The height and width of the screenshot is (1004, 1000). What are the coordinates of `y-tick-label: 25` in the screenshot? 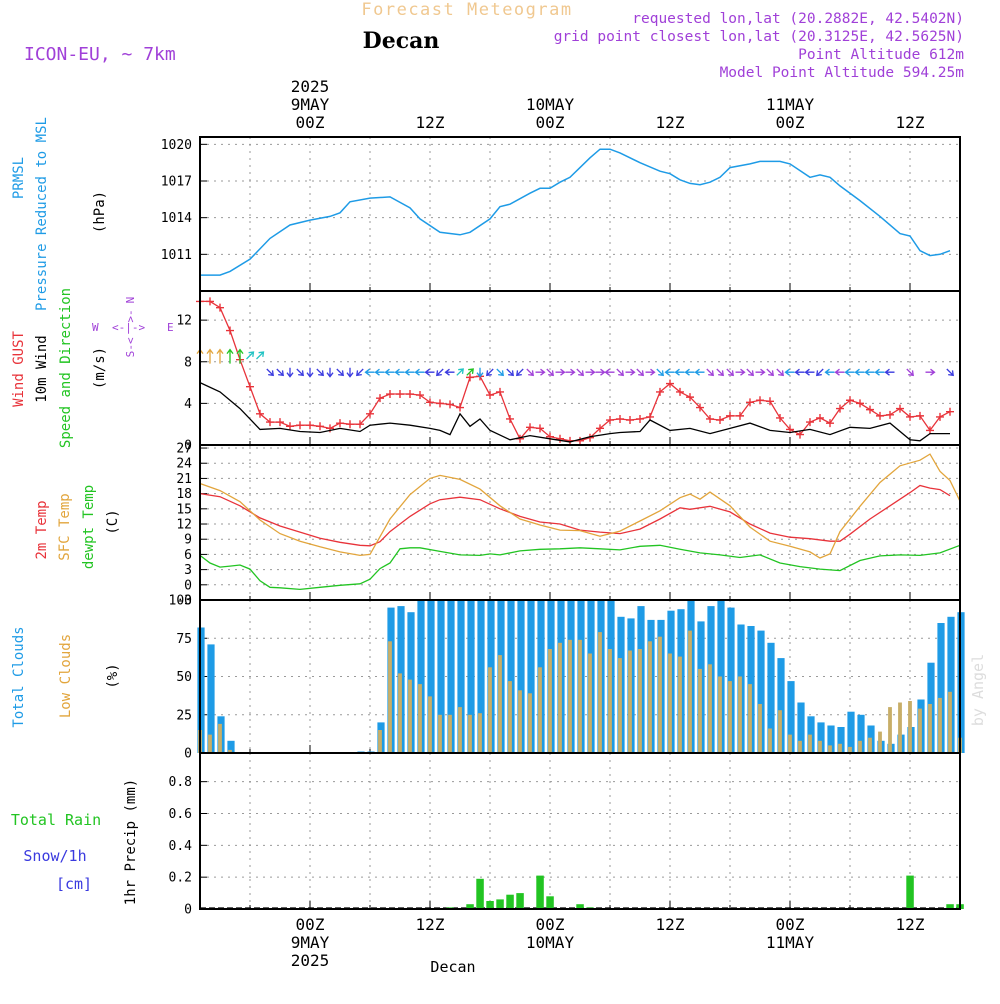 It's located at (184, 715).